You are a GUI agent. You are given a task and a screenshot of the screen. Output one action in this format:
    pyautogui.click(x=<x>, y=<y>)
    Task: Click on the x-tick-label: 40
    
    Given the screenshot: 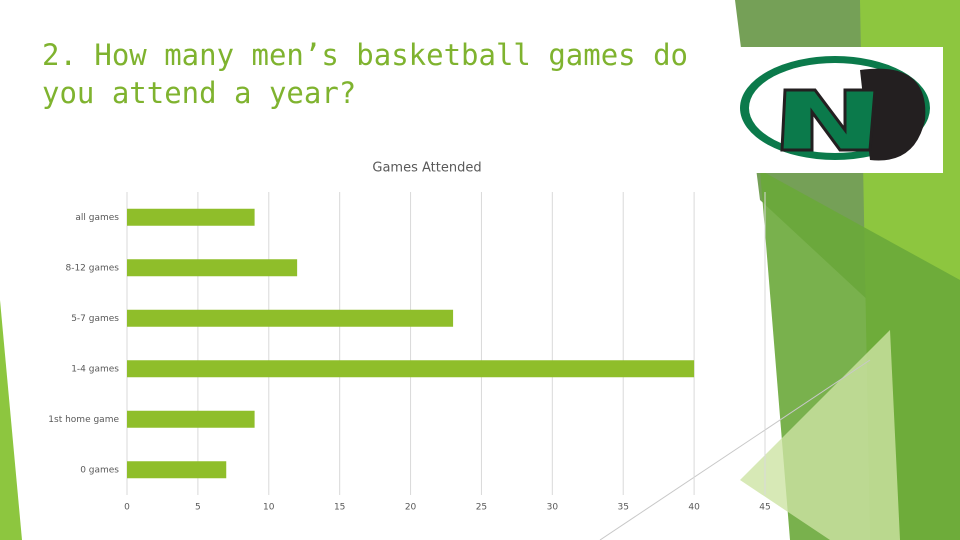 What is the action you would take?
    pyautogui.click(x=694, y=508)
    